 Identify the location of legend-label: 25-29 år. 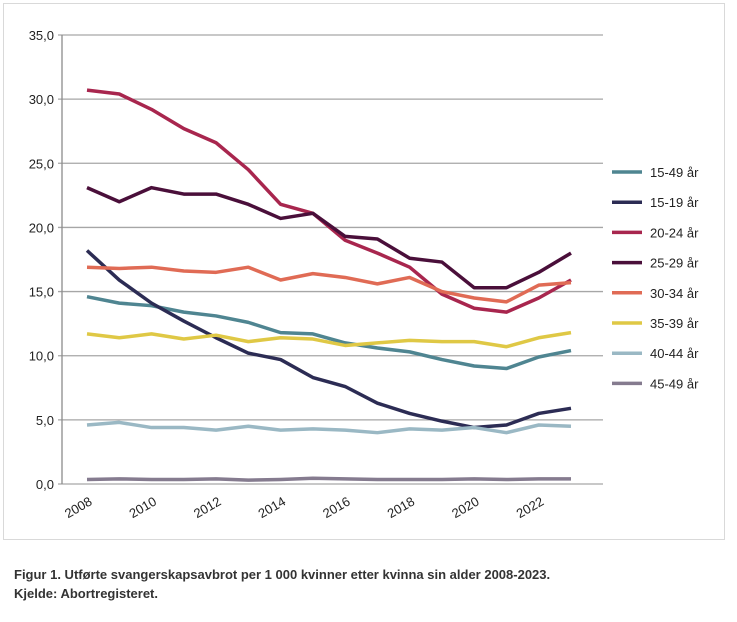
(674, 263).